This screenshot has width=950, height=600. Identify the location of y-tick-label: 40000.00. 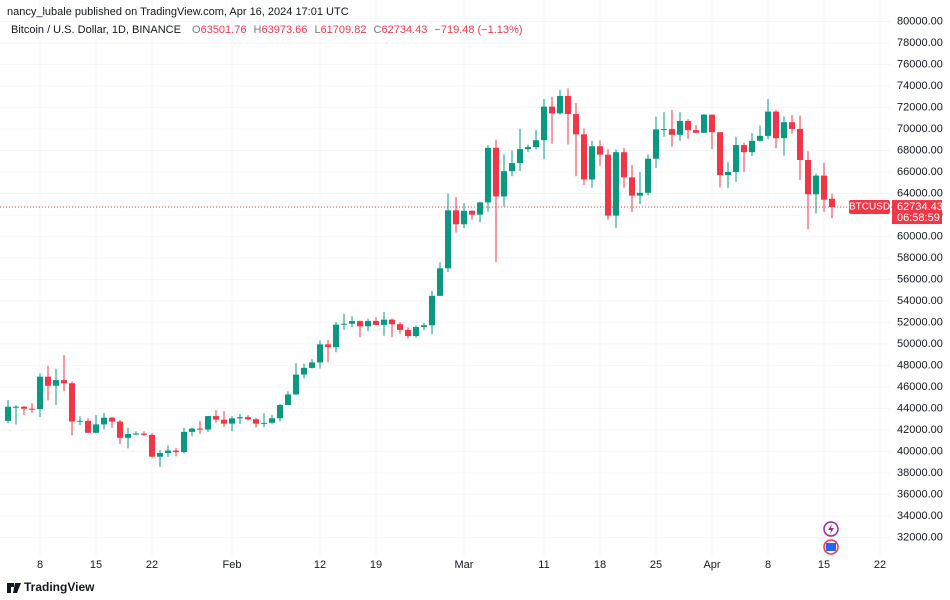
(920, 451).